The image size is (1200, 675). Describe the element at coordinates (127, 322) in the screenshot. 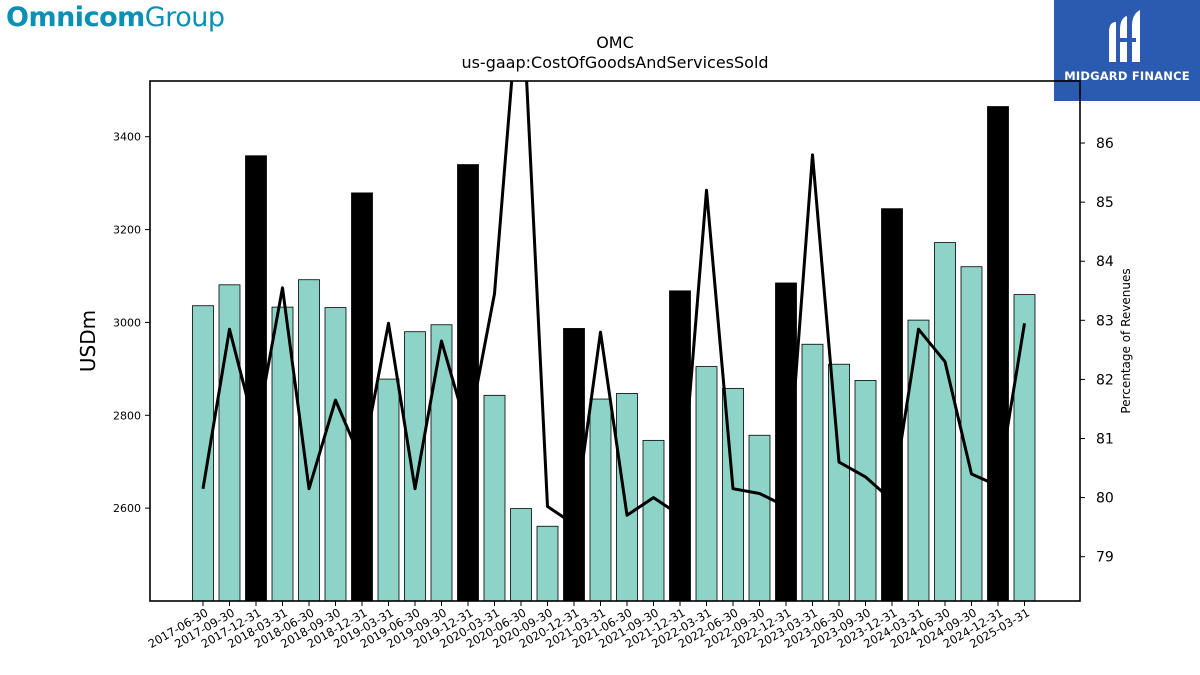

I see `y-tick-label: 3000` at that location.